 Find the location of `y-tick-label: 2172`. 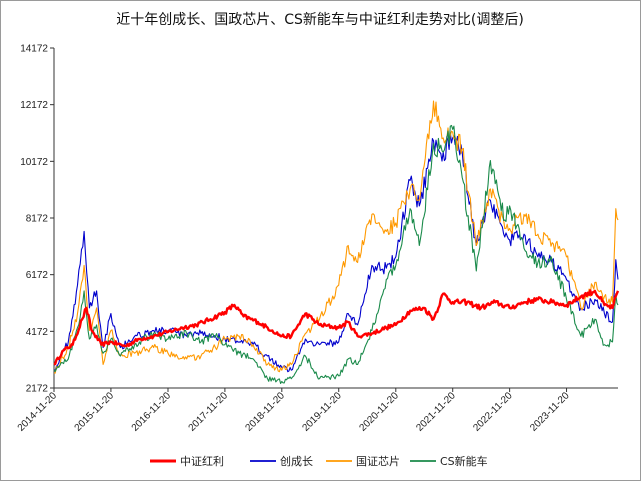

y-tick-label: 2172 is located at coordinates (37, 389).